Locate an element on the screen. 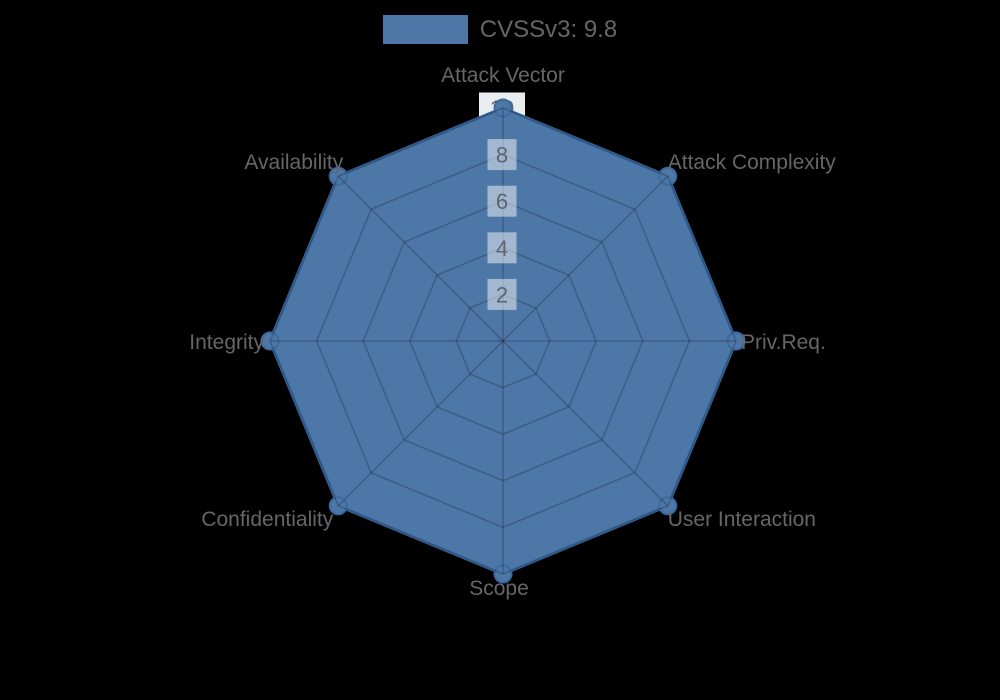 This screenshot has height=700, width=1000. axis-label-user-interaction: User Interaction is located at coordinates (742, 519).